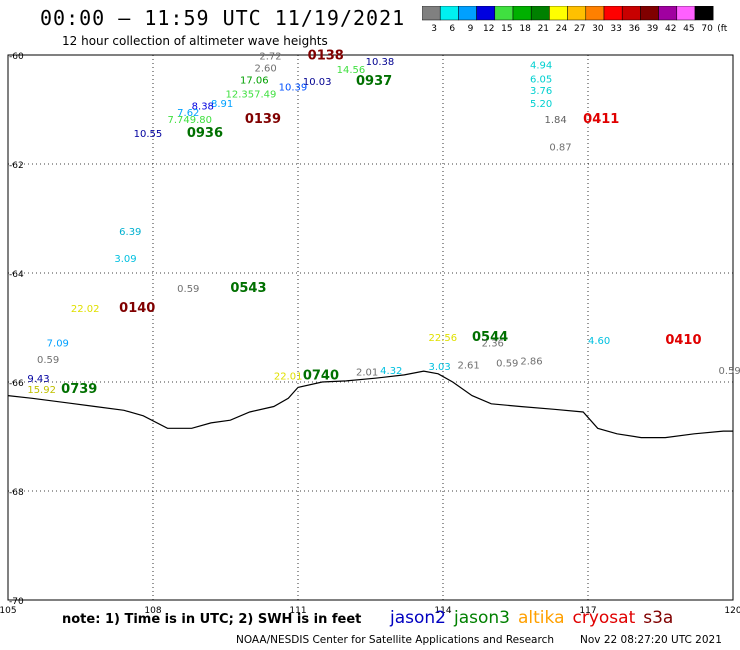  What do you see at coordinates (560, 147) in the screenshot?
I see `wave-height-value: 0.87` at bounding box center [560, 147].